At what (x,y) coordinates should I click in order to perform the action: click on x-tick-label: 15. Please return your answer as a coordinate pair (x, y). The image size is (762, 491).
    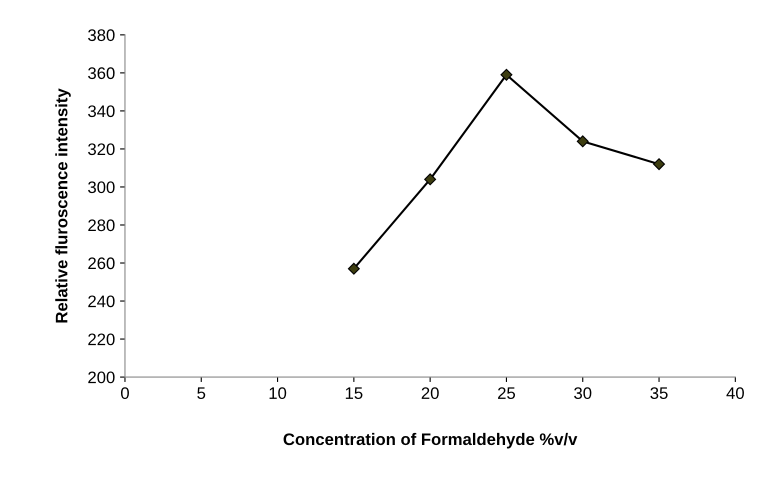
    Looking at the image, I should click on (354, 393).